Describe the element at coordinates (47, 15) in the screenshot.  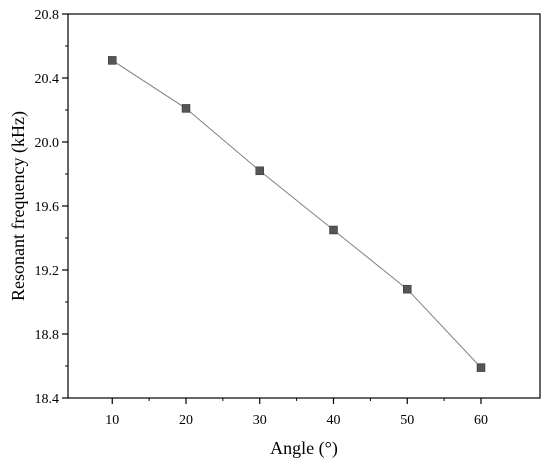
I see `y-tick-label: 20.8` at that location.